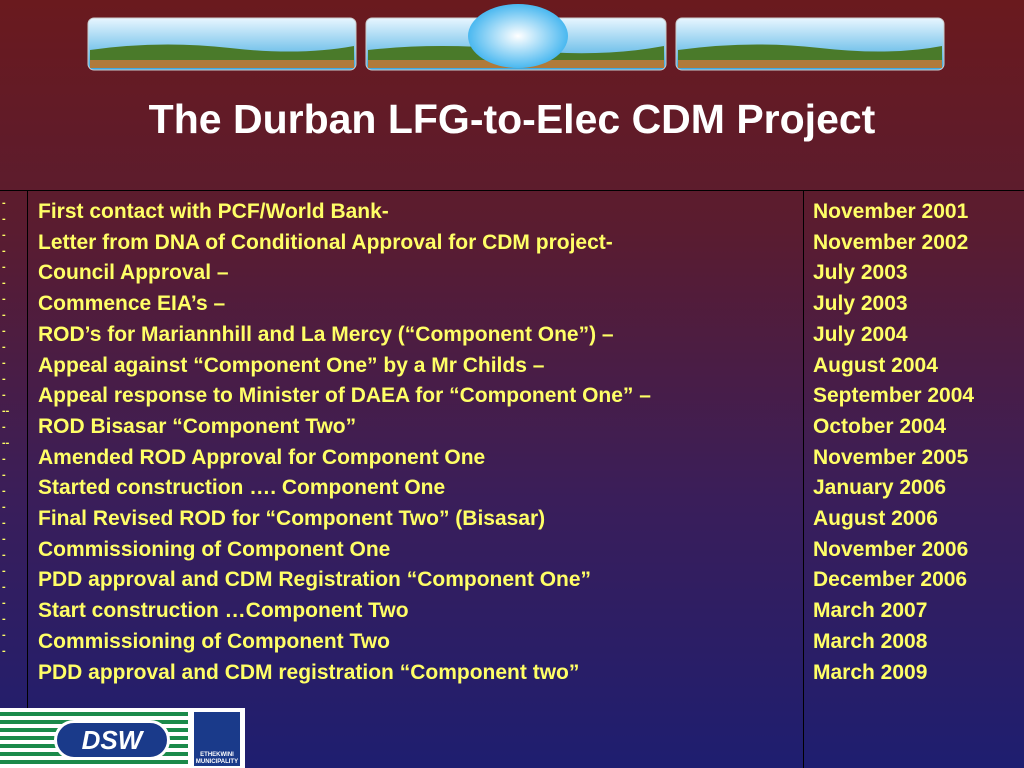 Image resolution: width=1024 pixels, height=768 pixels. What do you see at coordinates (262, 457) in the screenshot?
I see `event-cell: Amended ROD Approval for Component One` at bounding box center [262, 457].